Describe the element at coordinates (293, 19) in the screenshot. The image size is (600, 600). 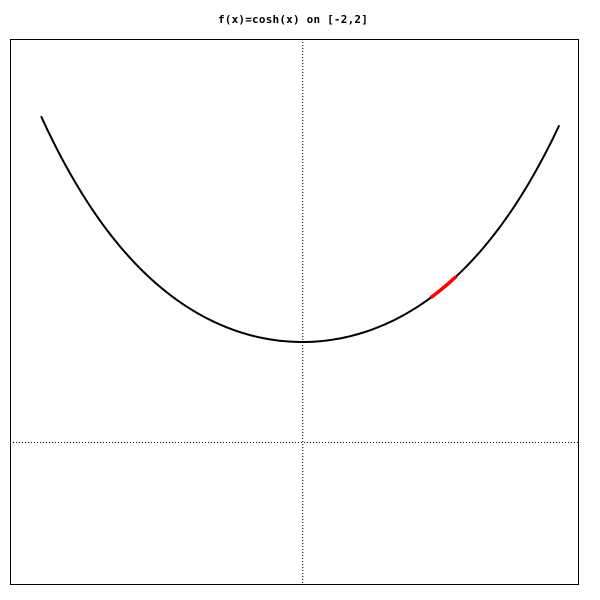
I see `chart-title: f(x)=cosh(x) on [-2,2]` at that location.